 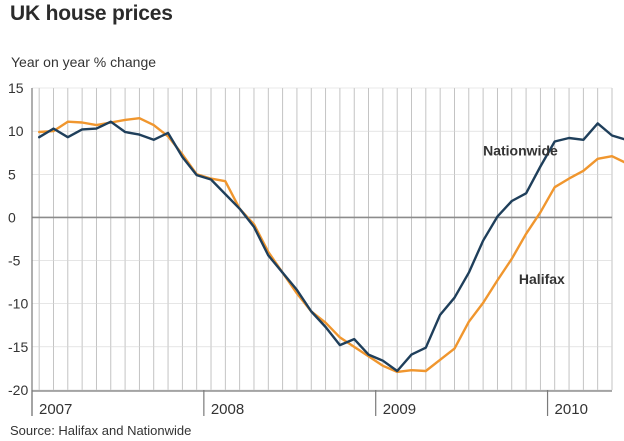 I want to click on y-tick-label: -20, so click(x=18, y=390).